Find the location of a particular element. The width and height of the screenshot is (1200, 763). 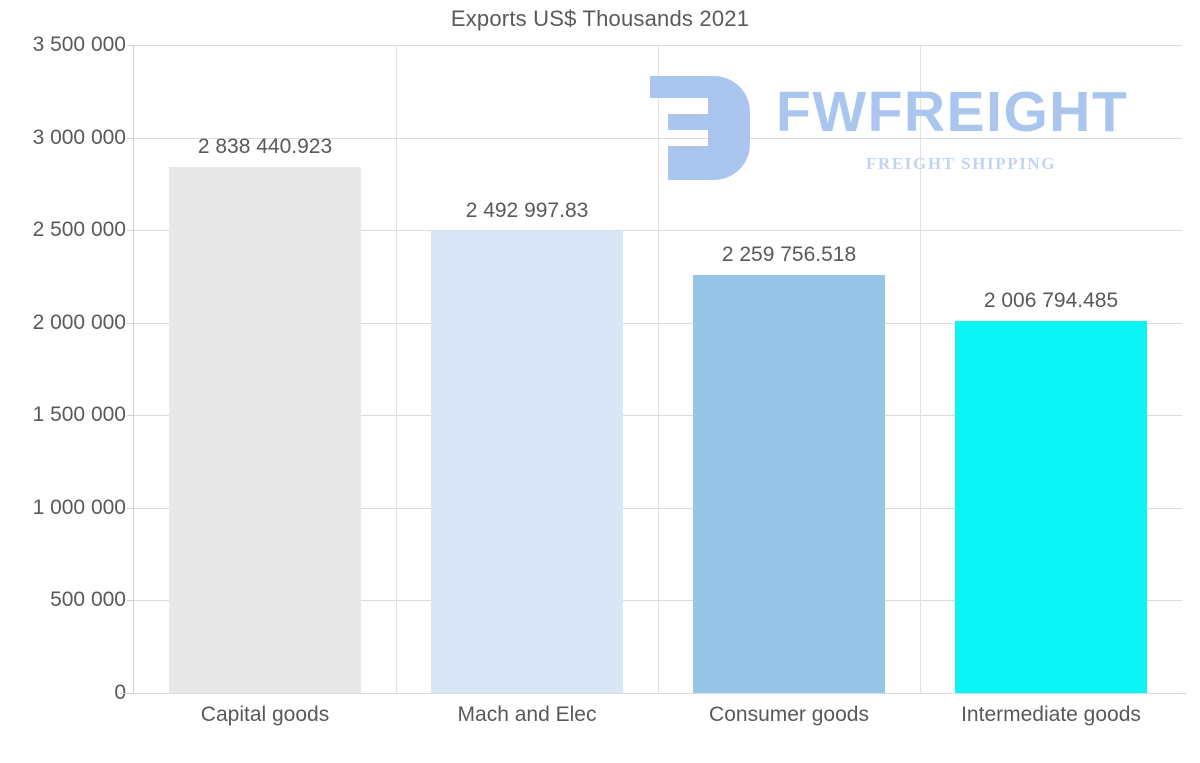

bar-value-label: 2 006 794.485 is located at coordinates (1051, 301).